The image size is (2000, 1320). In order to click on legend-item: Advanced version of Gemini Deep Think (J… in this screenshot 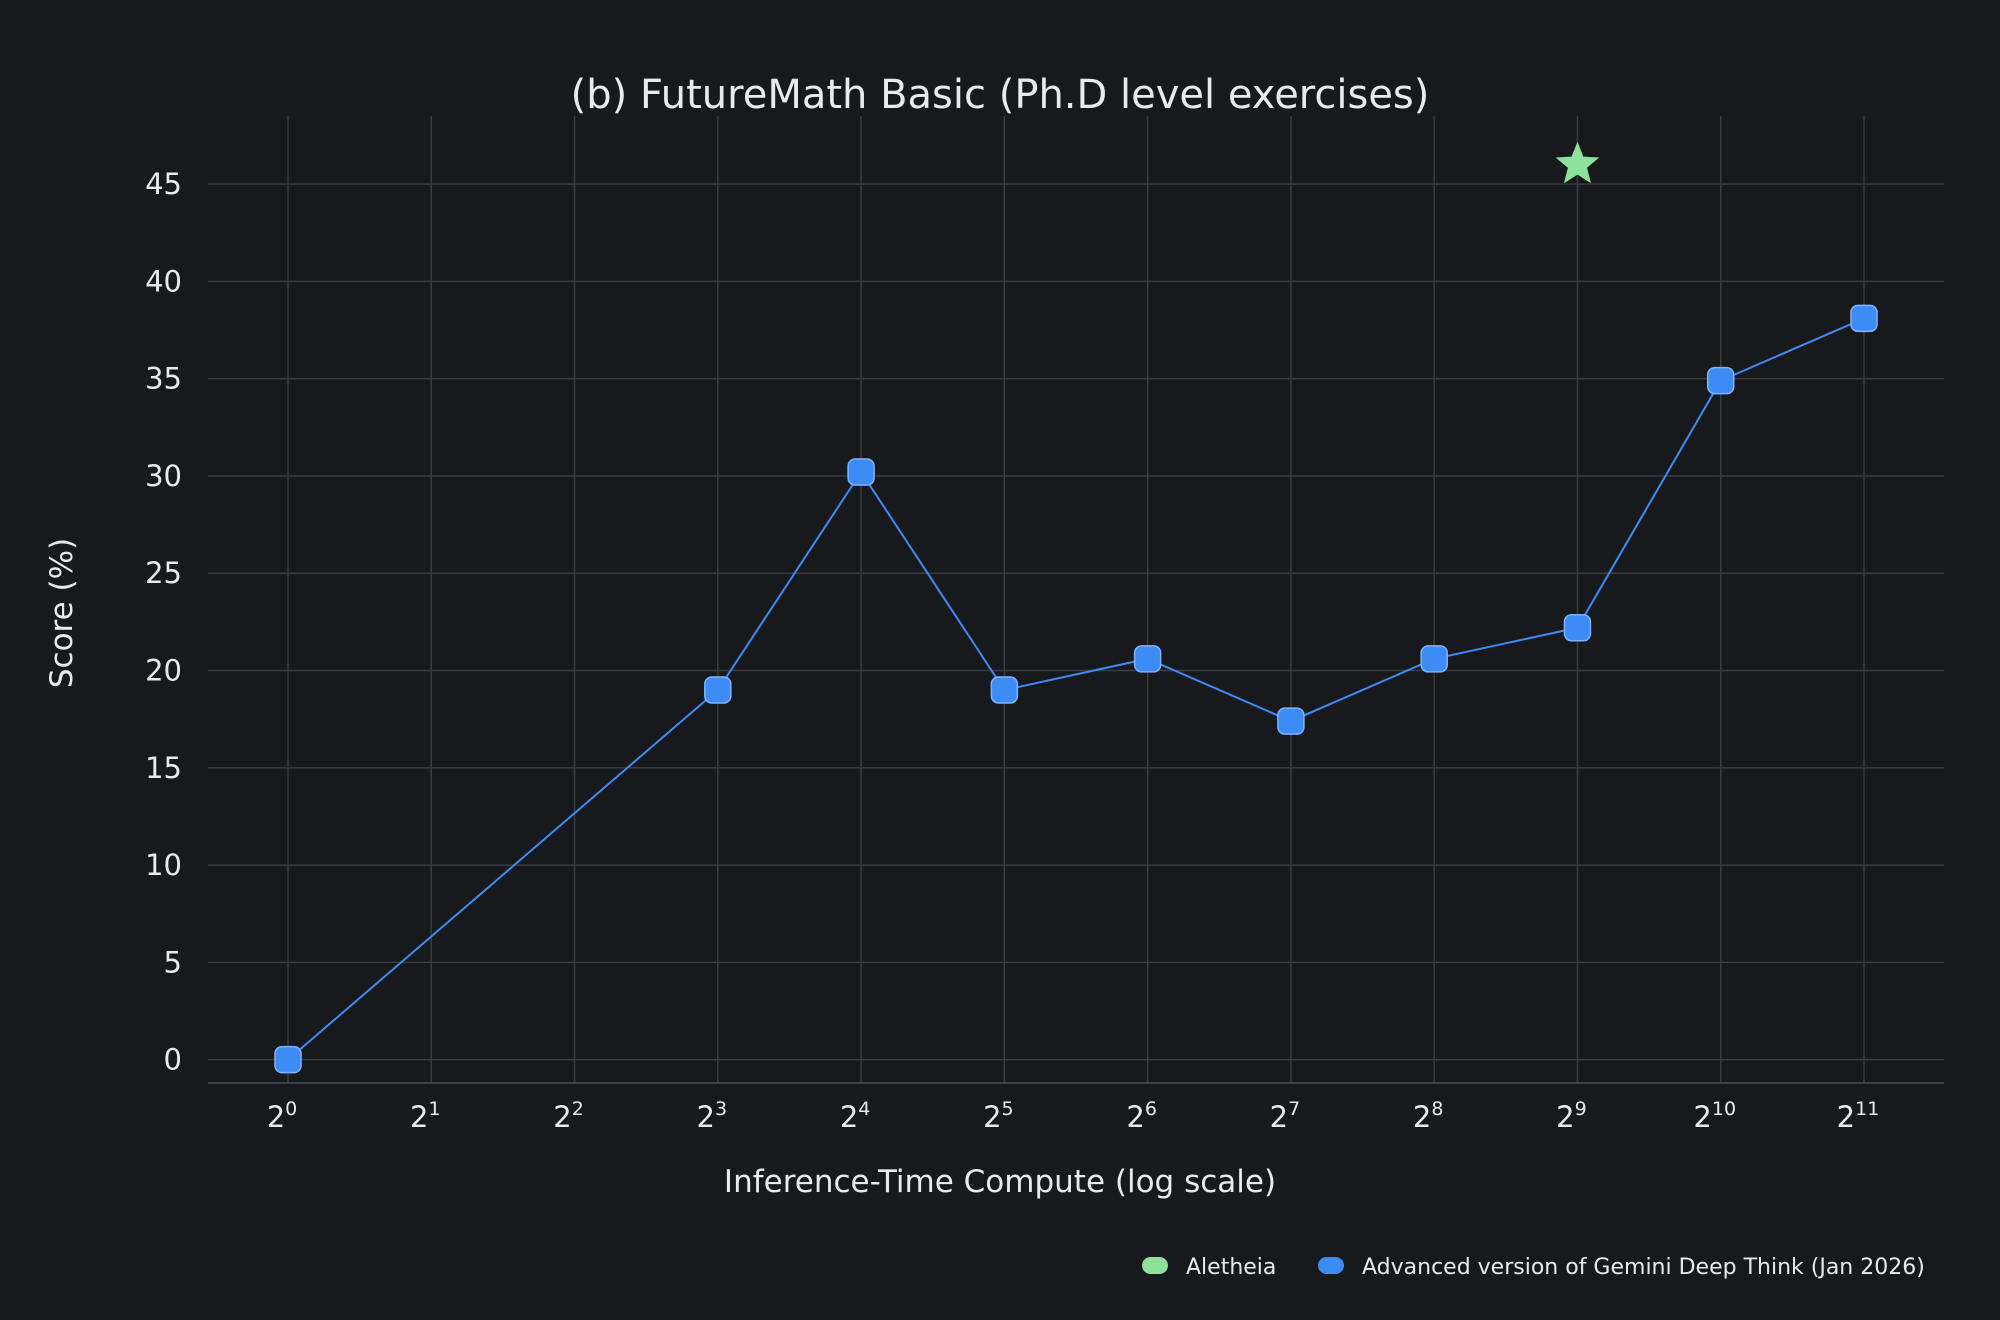, I will do `click(1621, 1267)`.